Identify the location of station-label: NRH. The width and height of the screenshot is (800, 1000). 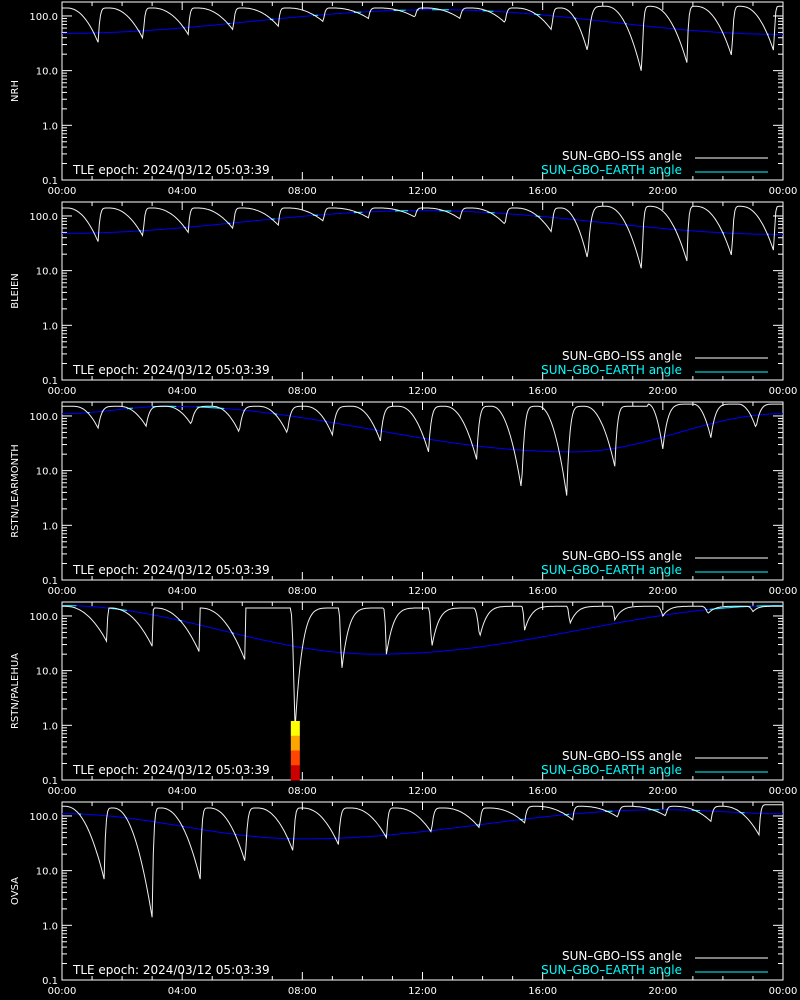
(15, 91).